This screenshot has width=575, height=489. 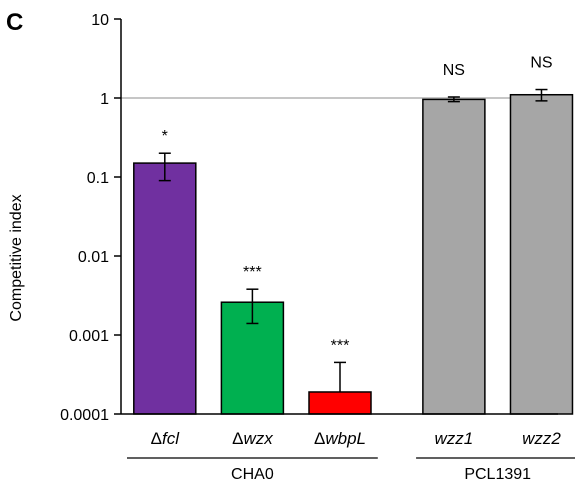 I want to click on significance-label-fcl: *, so click(x=165, y=136).